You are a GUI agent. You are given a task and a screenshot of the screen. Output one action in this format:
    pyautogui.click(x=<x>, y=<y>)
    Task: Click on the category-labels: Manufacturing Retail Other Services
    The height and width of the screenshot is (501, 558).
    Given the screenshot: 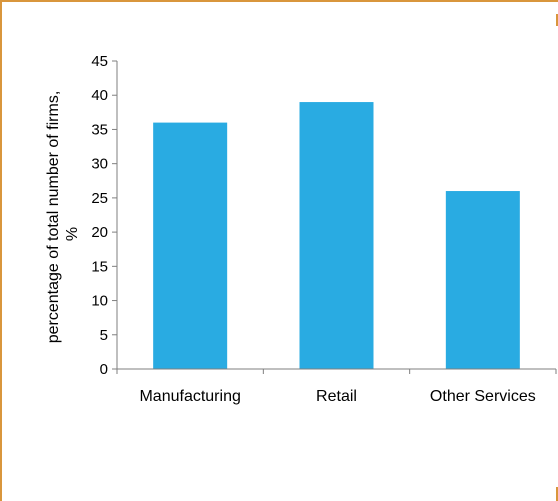 What is the action you would take?
    pyautogui.click(x=337, y=396)
    